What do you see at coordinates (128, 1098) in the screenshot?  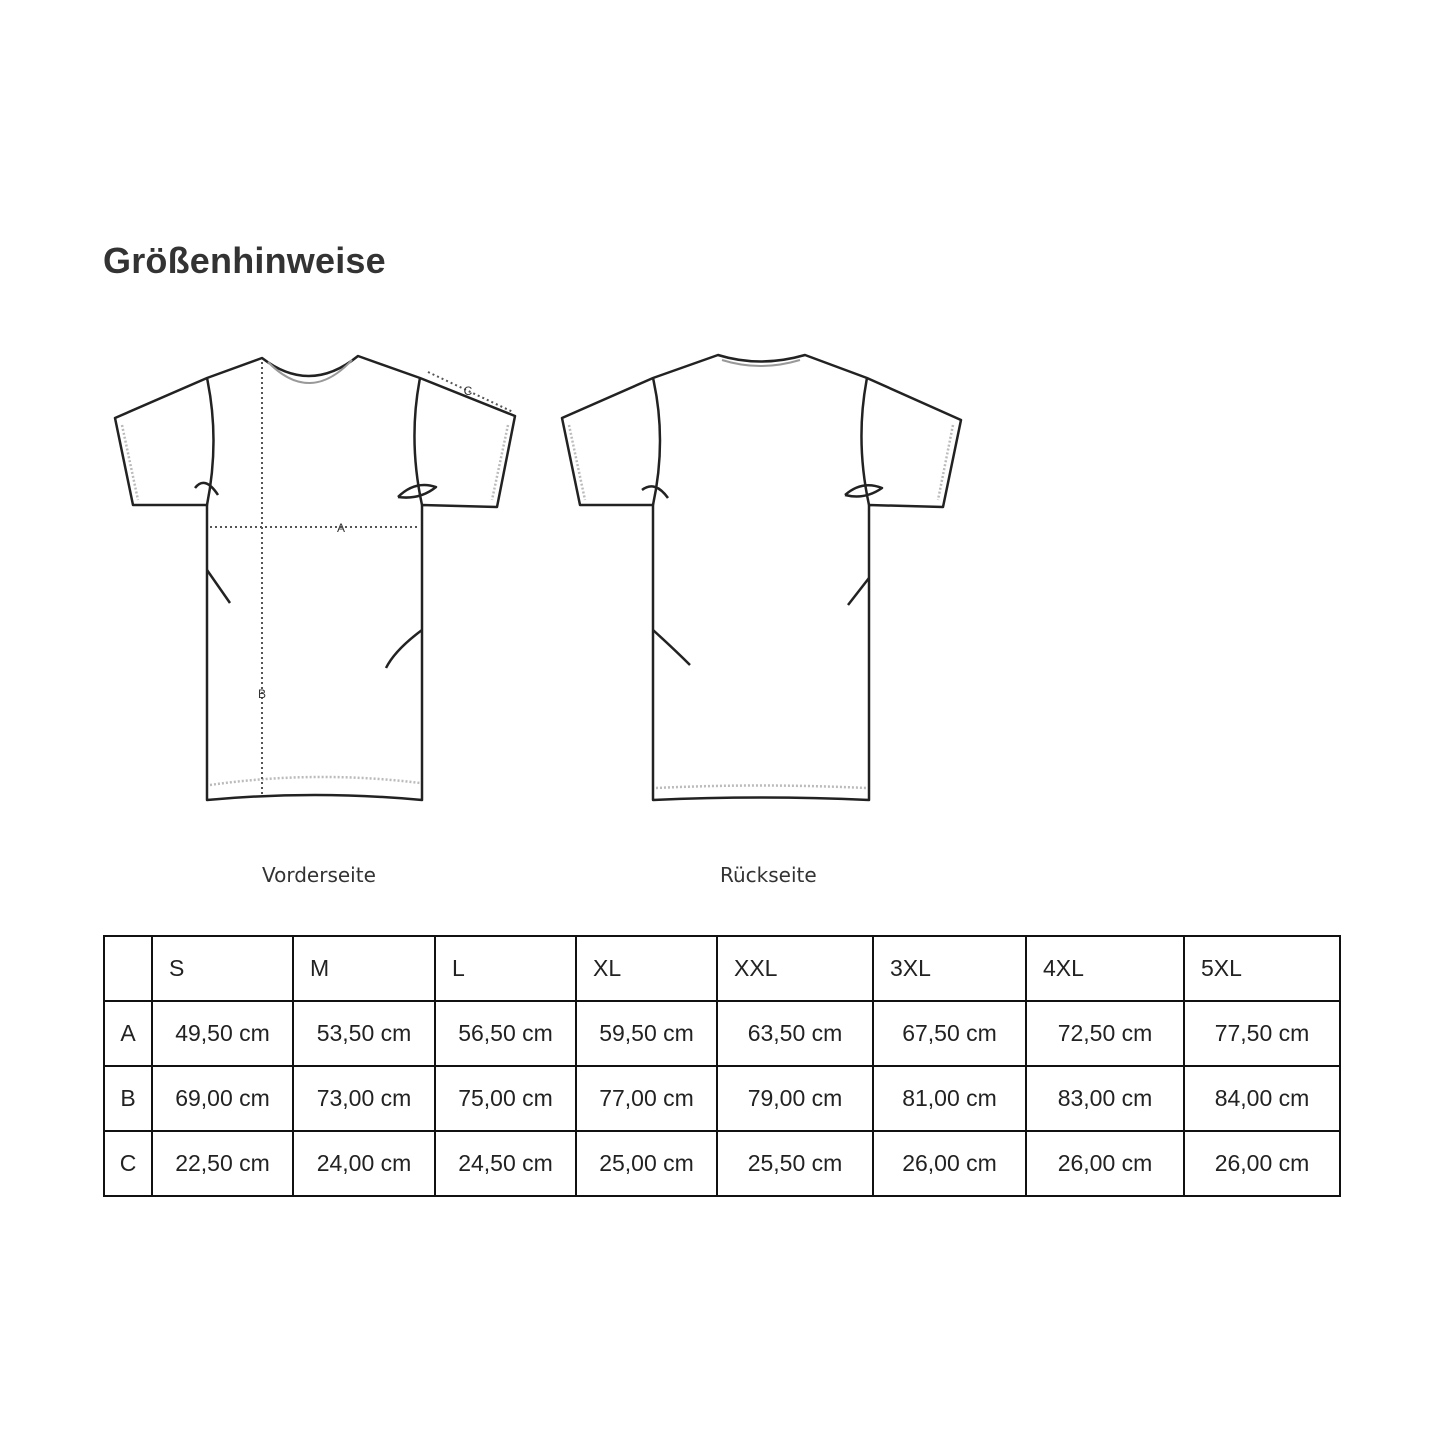 I see `row-label: B` at bounding box center [128, 1098].